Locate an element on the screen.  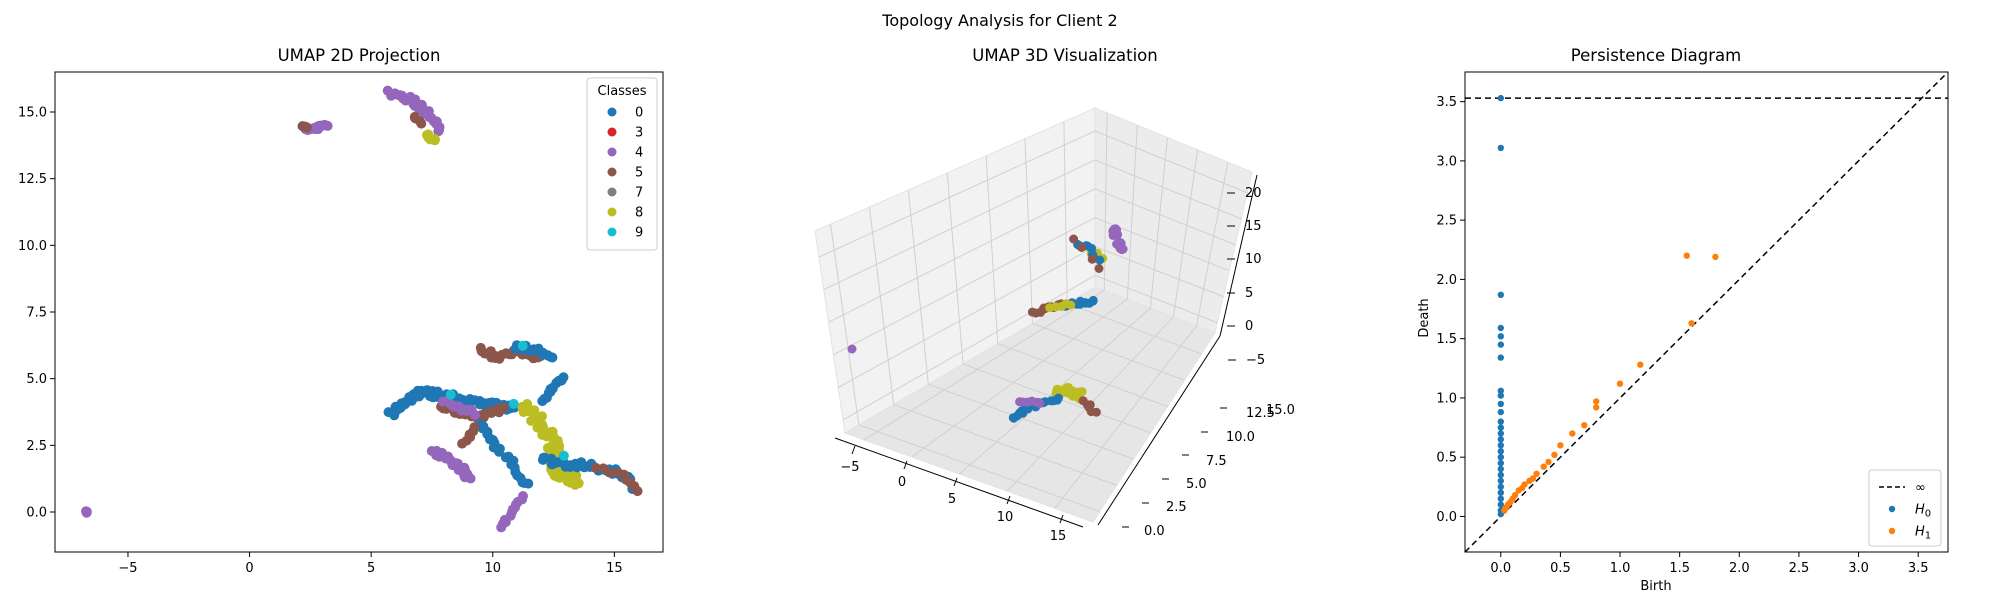
legend-label: 4 is located at coordinates (639, 153).